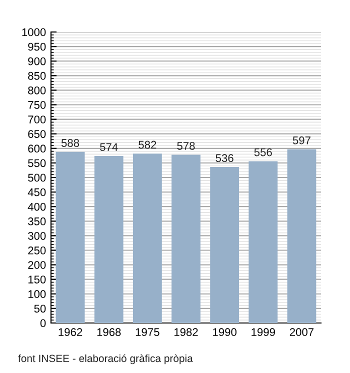 This screenshot has width=350, height=373. Describe the element at coordinates (37, 178) in the screenshot. I see `y-tick-label: 500` at that location.